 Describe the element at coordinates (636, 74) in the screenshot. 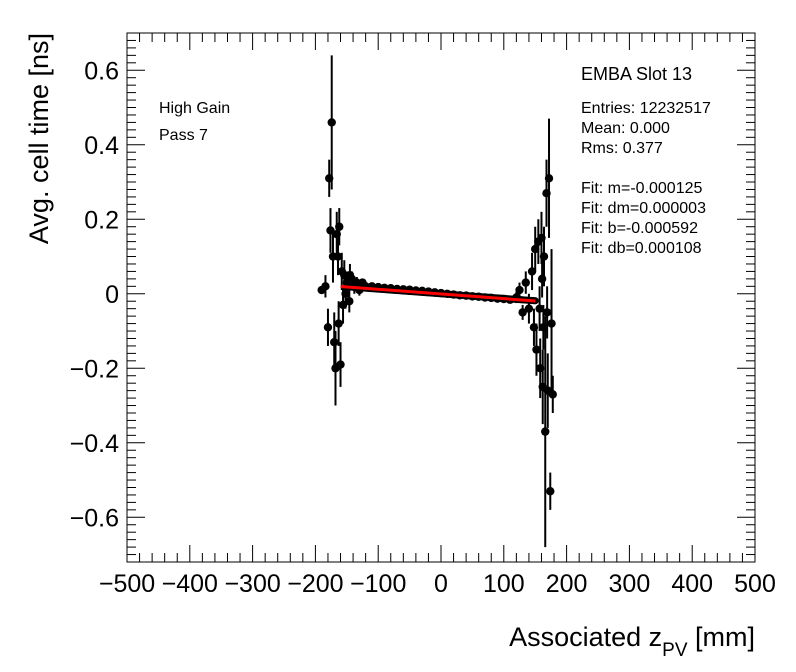

I see `stats-title: EMBA Slot 13` at that location.